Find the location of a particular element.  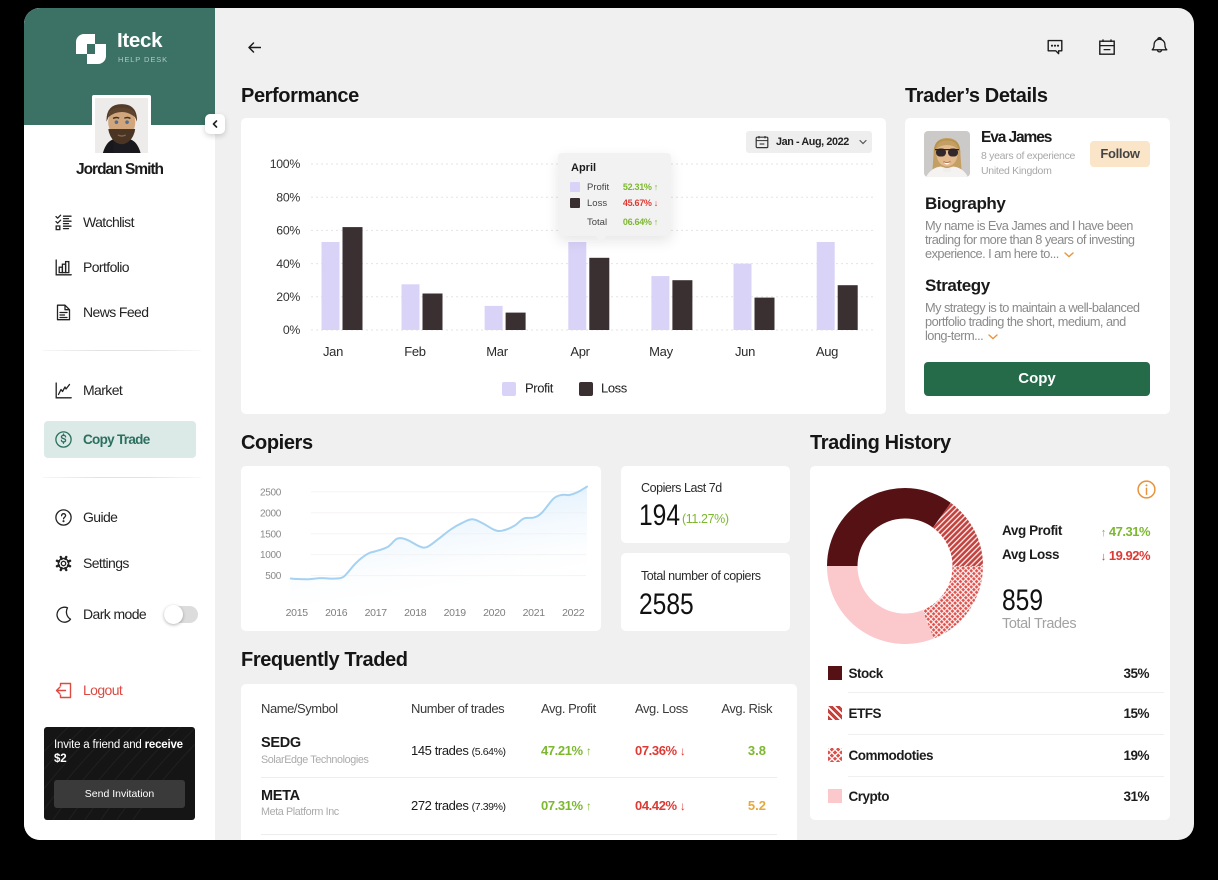

svg-text: 20% is located at coordinates (288, 297).